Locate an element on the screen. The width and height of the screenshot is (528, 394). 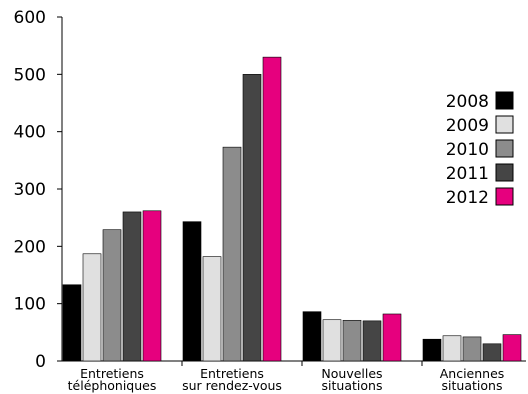
y-tick-label: 600 is located at coordinates (30, 18).